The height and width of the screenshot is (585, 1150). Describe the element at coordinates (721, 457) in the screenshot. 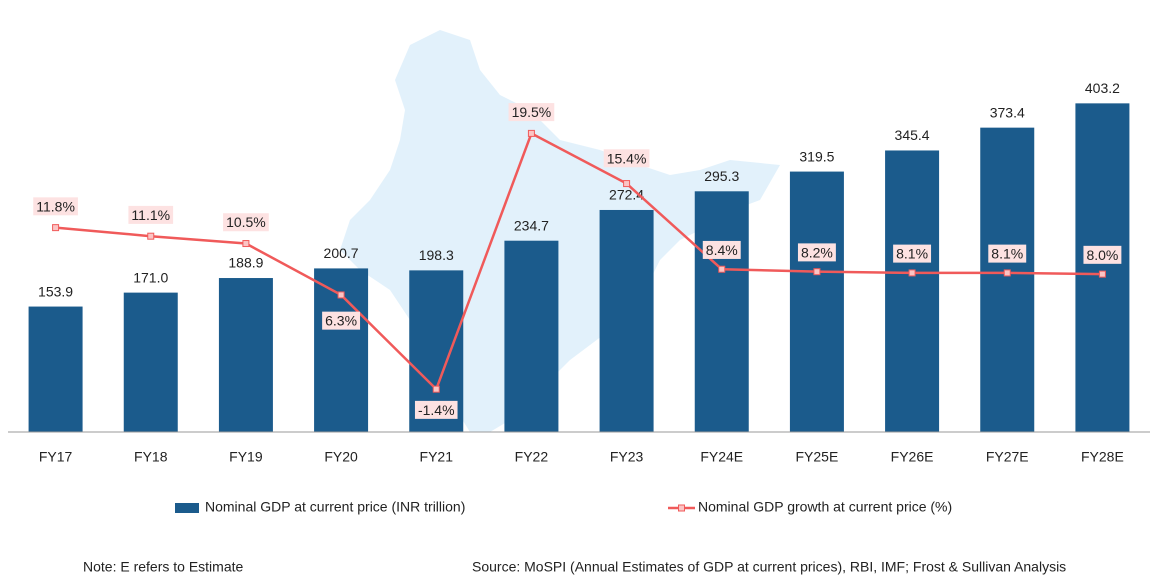

I see `x-tick-label: FY24E` at that location.